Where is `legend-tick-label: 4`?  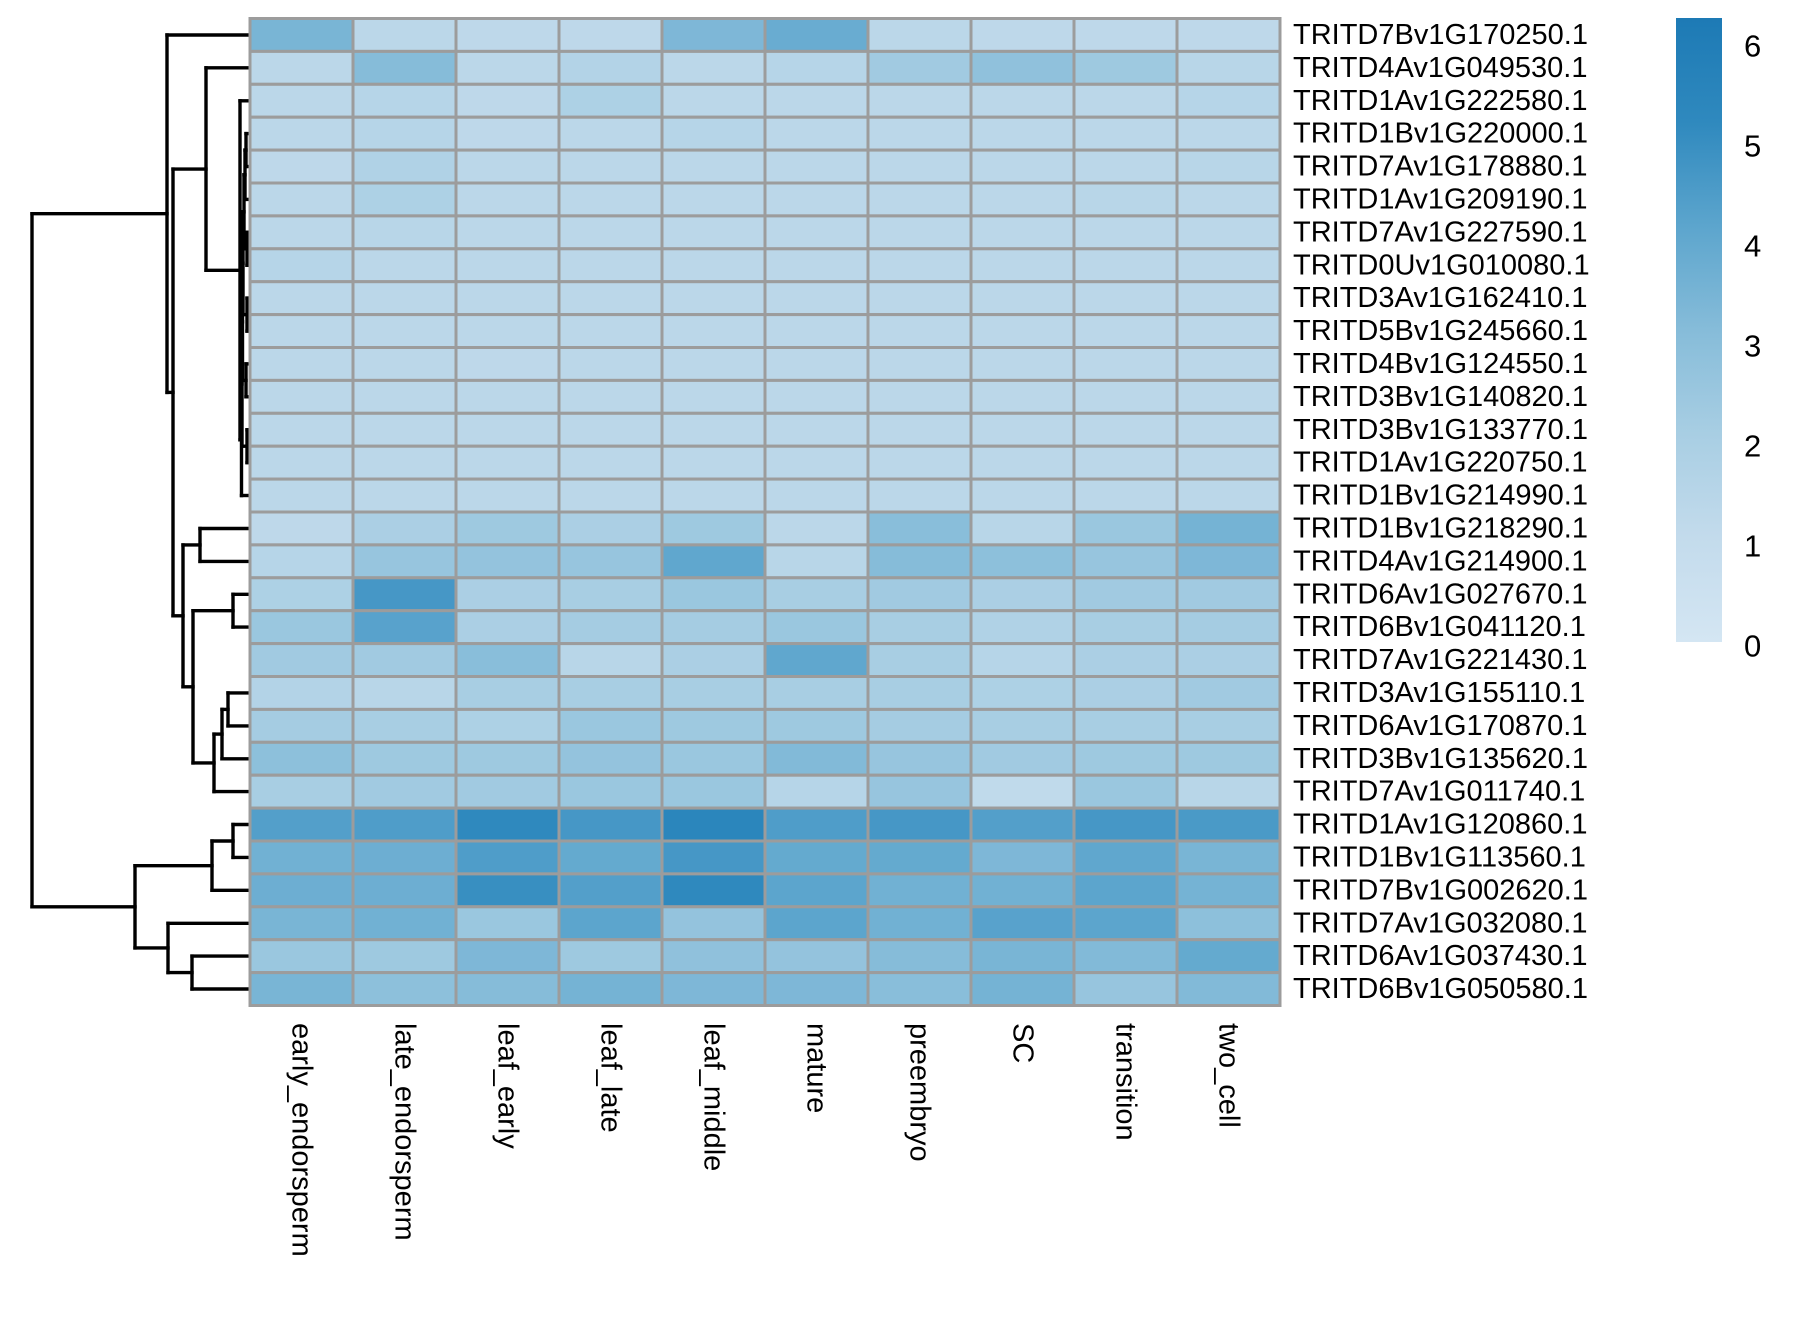 legend-tick-label: 4 is located at coordinates (1752, 246).